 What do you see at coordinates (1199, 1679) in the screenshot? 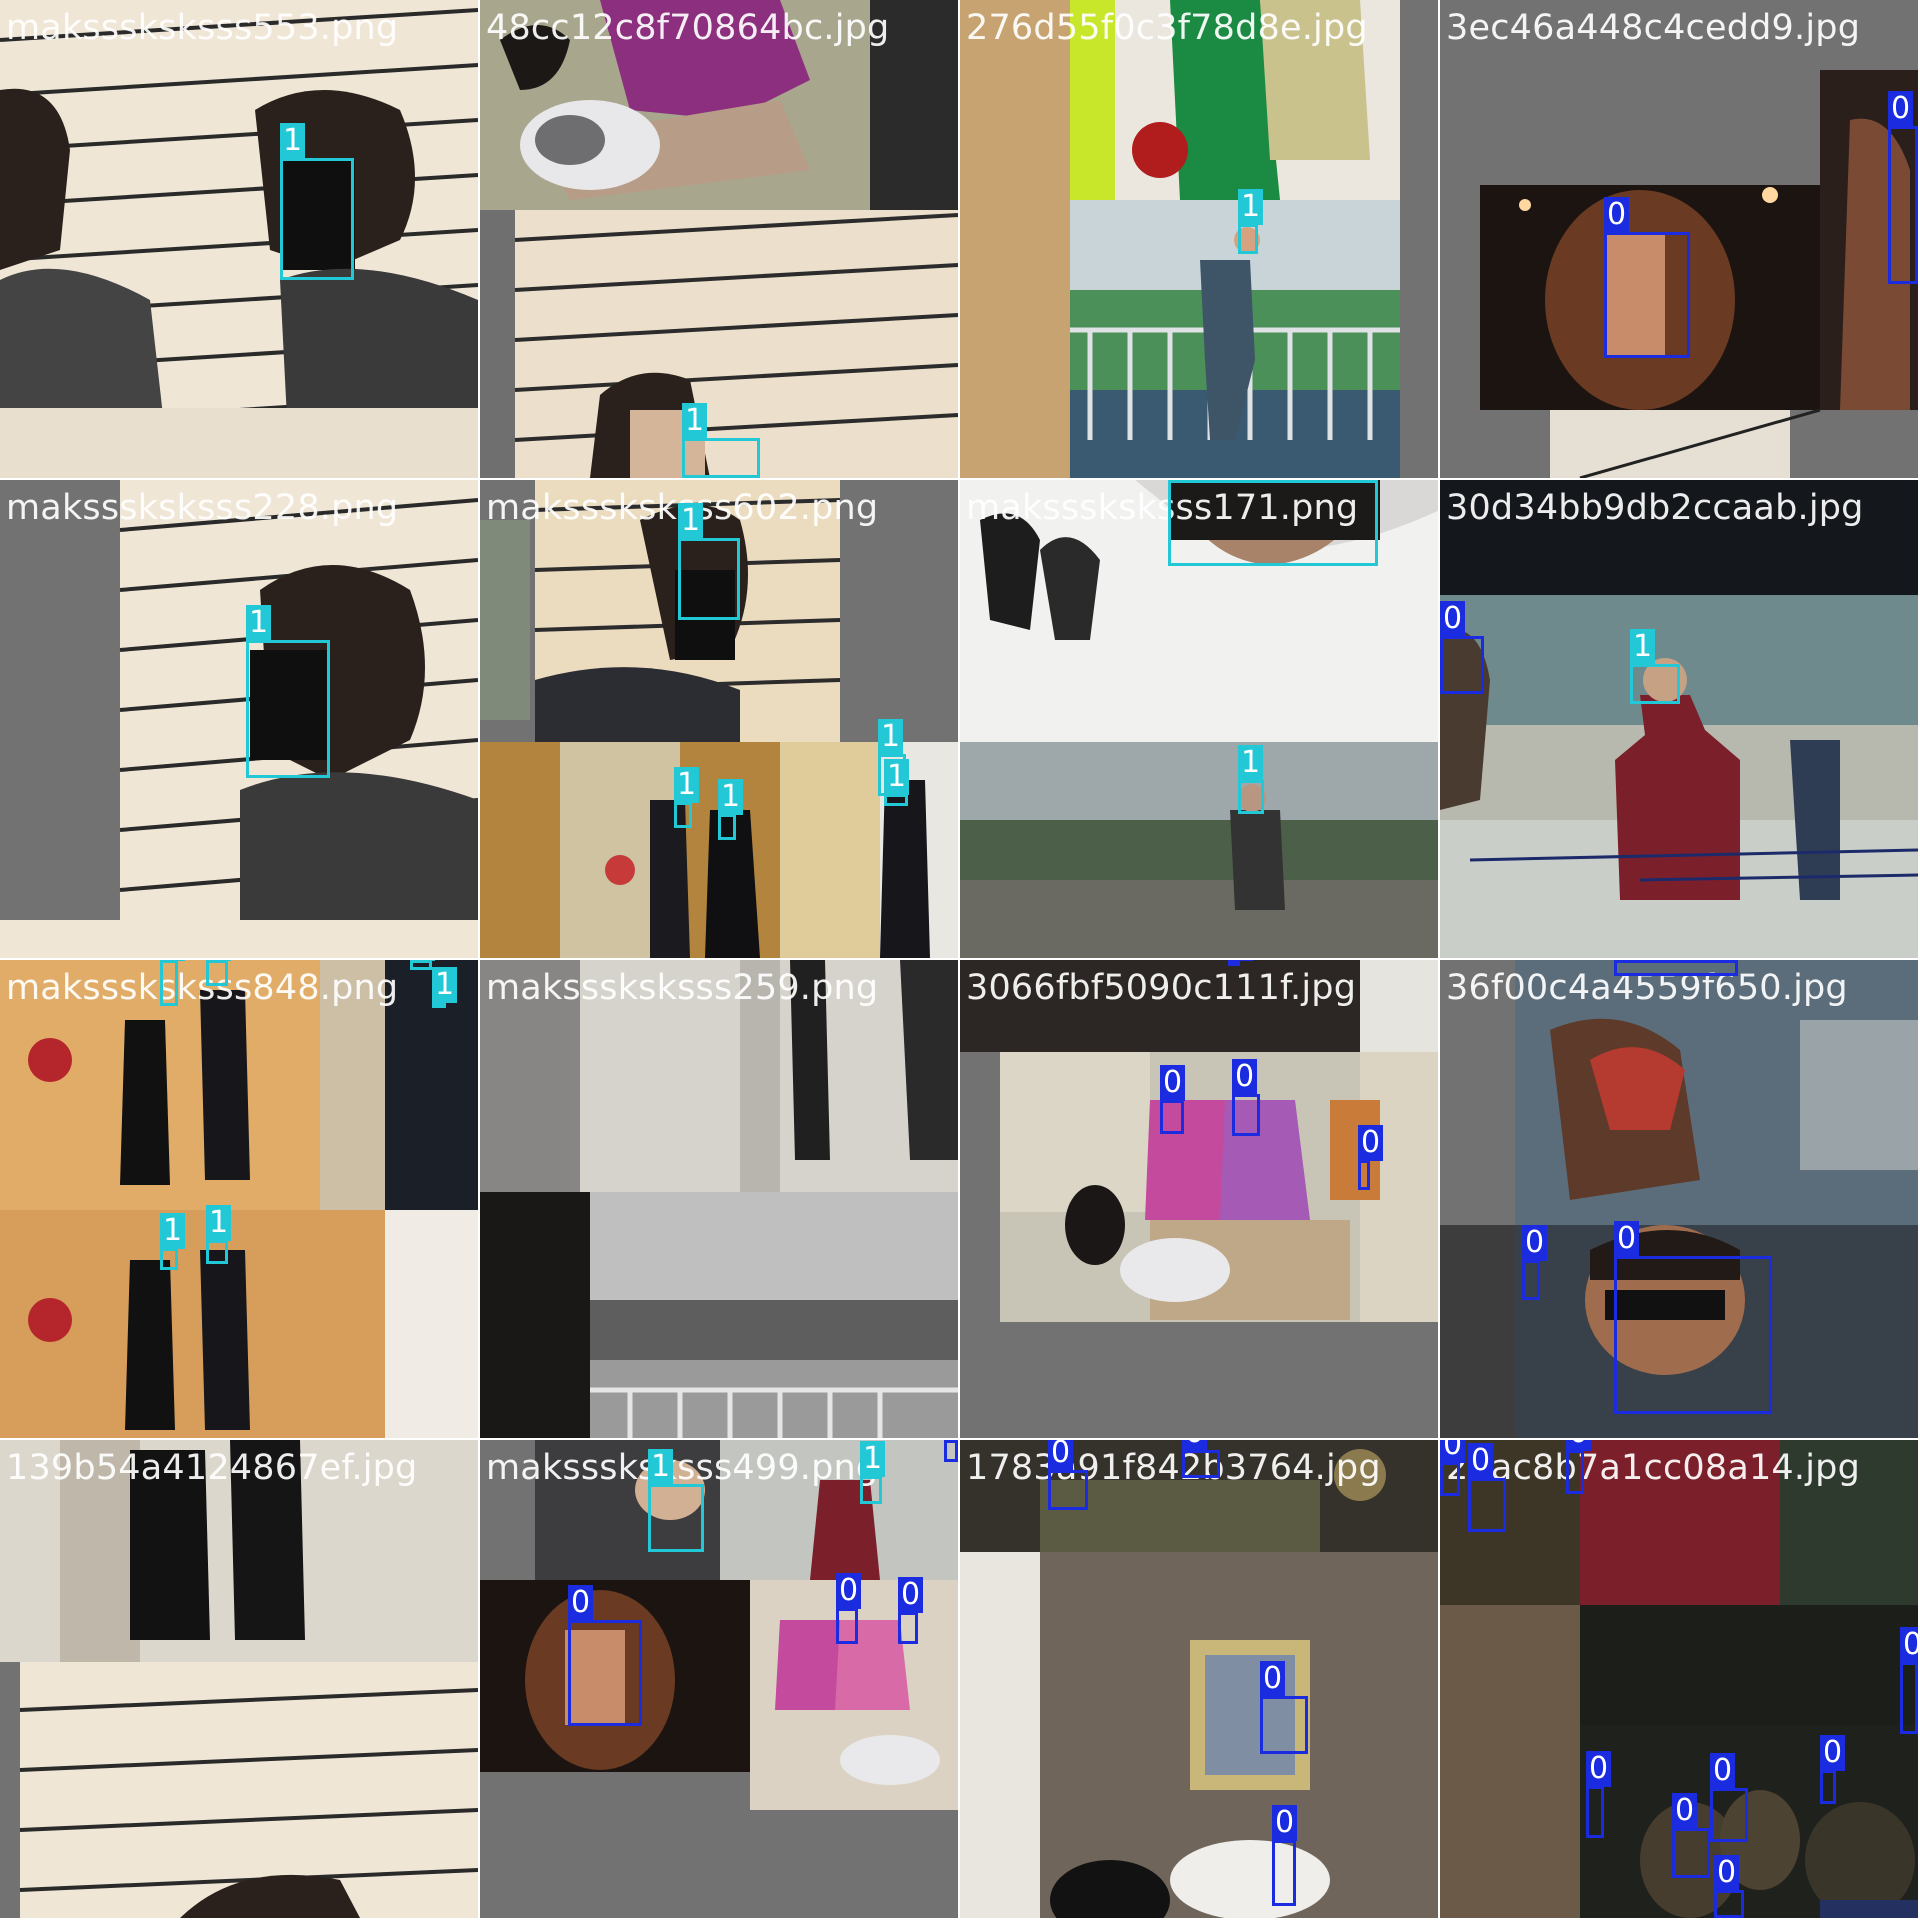
I see `mosaic-tile: 1783a91f842b3764.jpg 0 0 0 0` at bounding box center [1199, 1679].